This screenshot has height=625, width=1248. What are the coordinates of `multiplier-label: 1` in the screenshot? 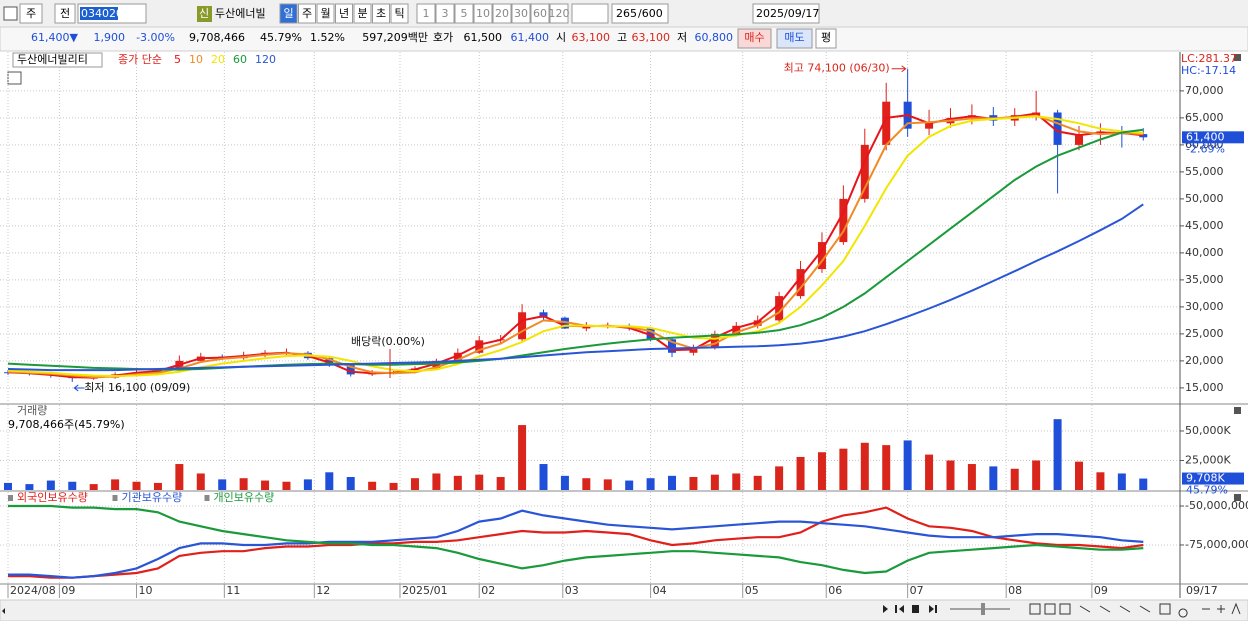 It's located at (426, 13).